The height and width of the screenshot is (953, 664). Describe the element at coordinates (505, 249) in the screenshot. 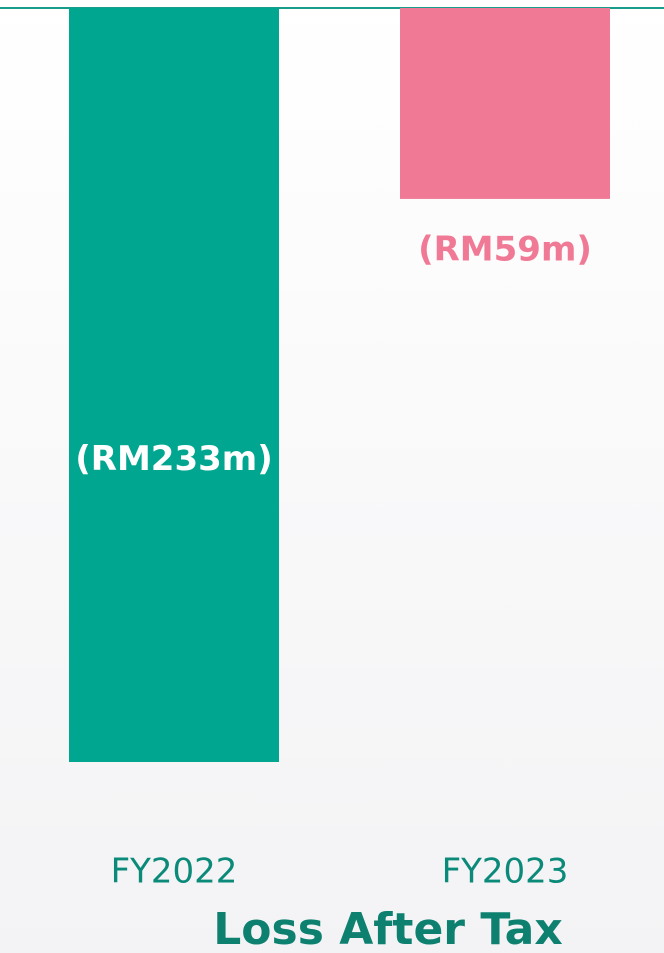

I see `value-label: (RM59m)` at that location.